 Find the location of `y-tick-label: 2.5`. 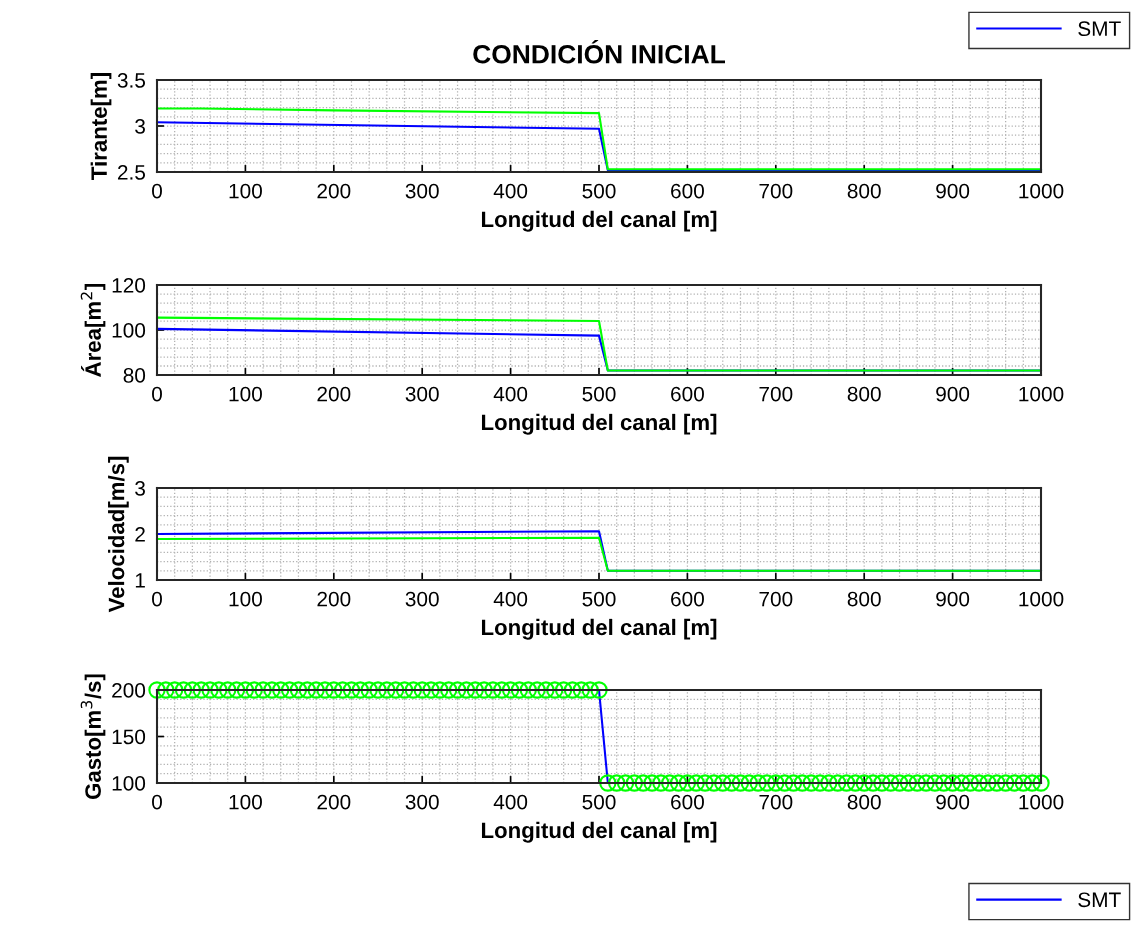

y-tick-label: 2.5 is located at coordinates (131, 172).